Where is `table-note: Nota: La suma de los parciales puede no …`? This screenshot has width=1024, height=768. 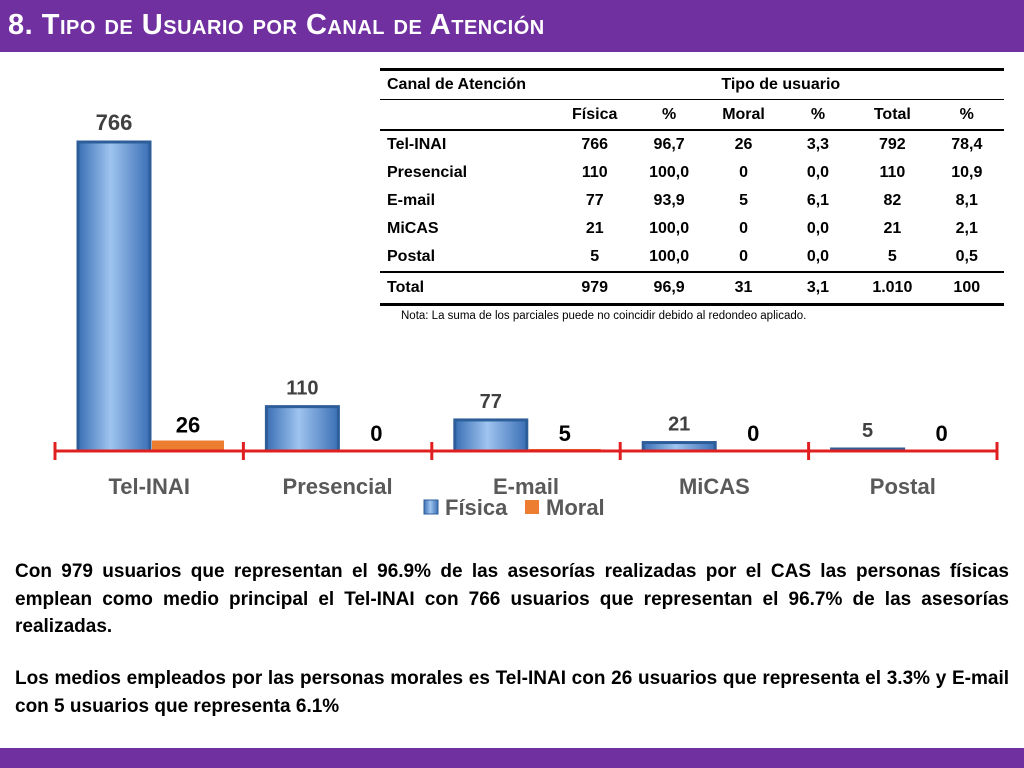 table-note: Nota: La suma de los parciales puede no … is located at coordinates (604, 316).